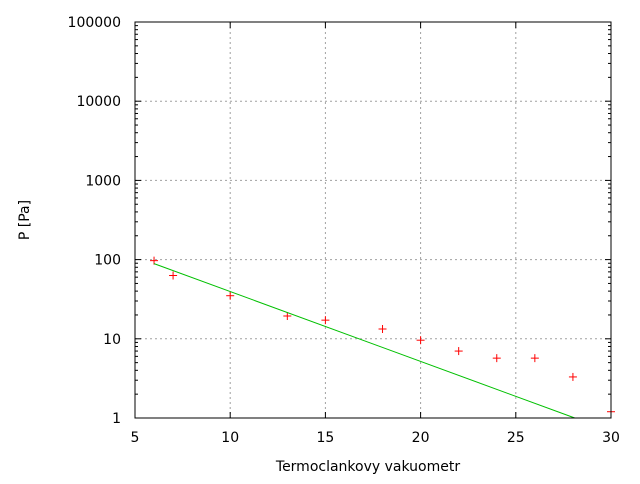 The image size is (640, 484). Describe the element at coordinates (421, 438) in the screenshot. I see `x-tick-label: 20` at that location.